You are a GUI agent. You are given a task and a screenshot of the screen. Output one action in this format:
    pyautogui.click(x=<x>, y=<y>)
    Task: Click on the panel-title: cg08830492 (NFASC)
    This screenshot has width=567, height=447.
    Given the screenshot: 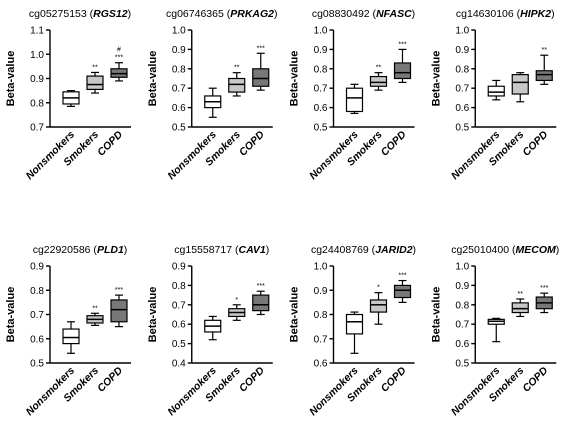 What is the action you would take?
    pyautogui.click(x=363, y=14)
    